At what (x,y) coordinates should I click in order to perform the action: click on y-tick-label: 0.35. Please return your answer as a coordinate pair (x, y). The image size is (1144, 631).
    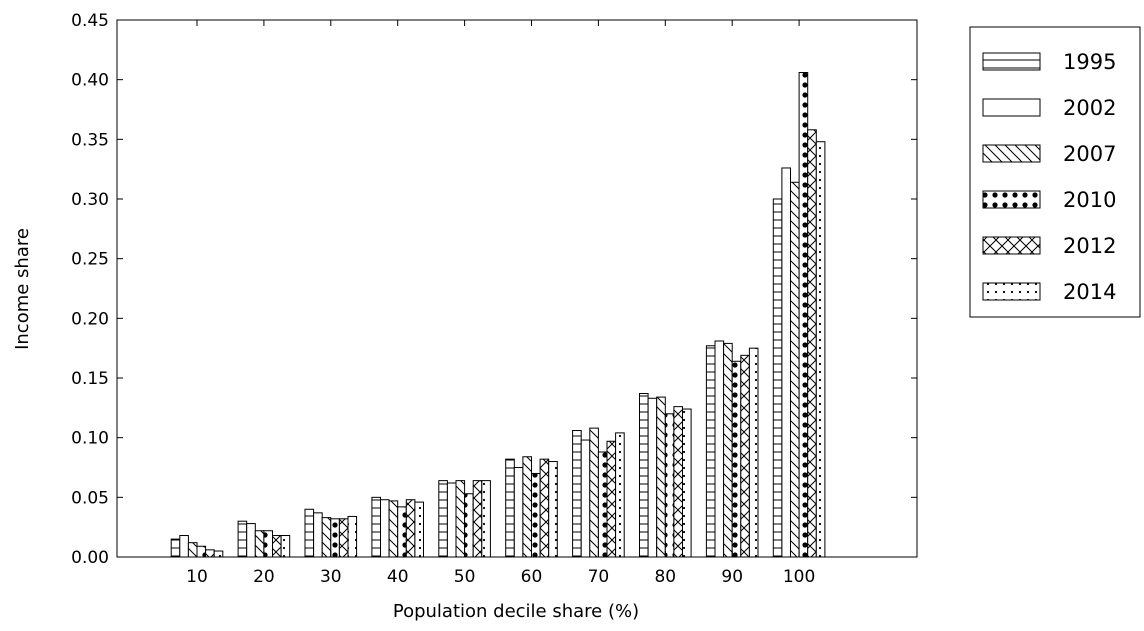
    Looking at the image, I should click on (90, 140).